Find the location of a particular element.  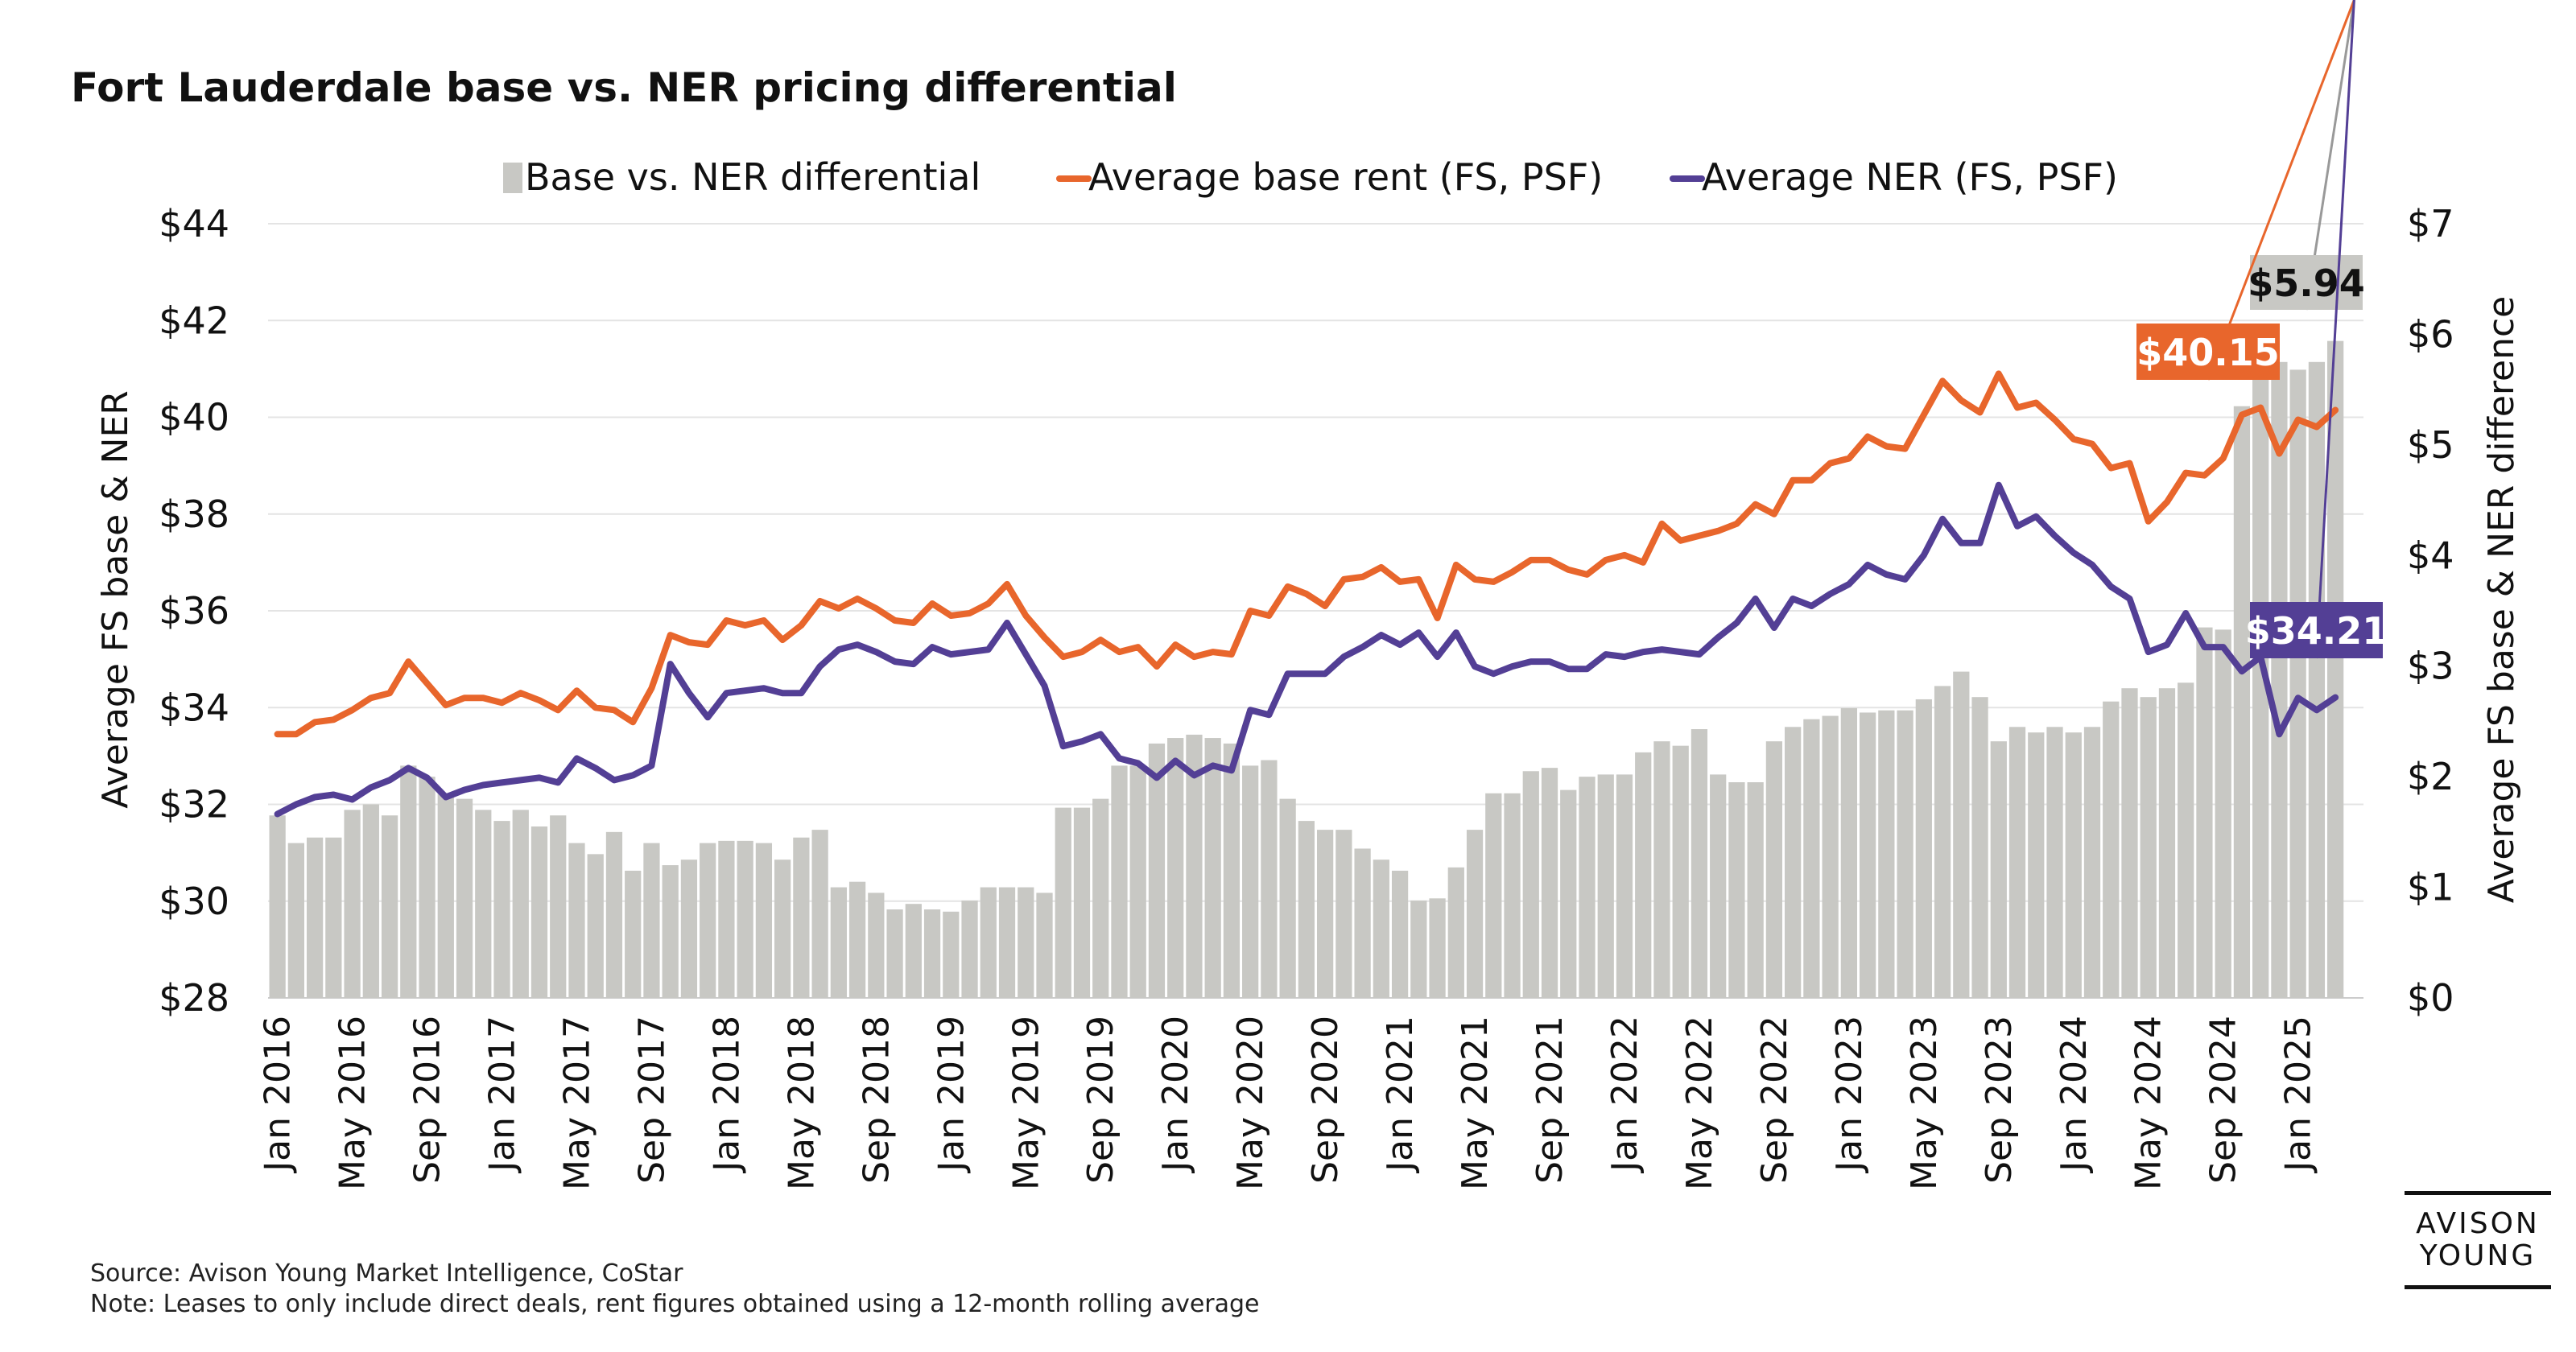

x-tick-label: Sep 2019 is located at coordinates (1100, 1100).